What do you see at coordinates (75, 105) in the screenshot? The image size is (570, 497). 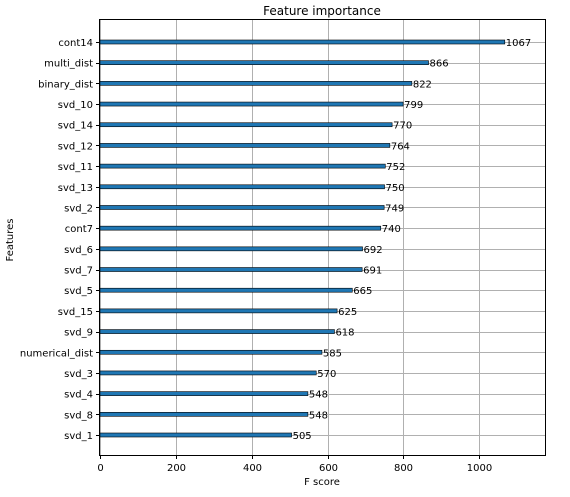 I see `y-tick-label: svd_10` at bounding box center [75, 105].